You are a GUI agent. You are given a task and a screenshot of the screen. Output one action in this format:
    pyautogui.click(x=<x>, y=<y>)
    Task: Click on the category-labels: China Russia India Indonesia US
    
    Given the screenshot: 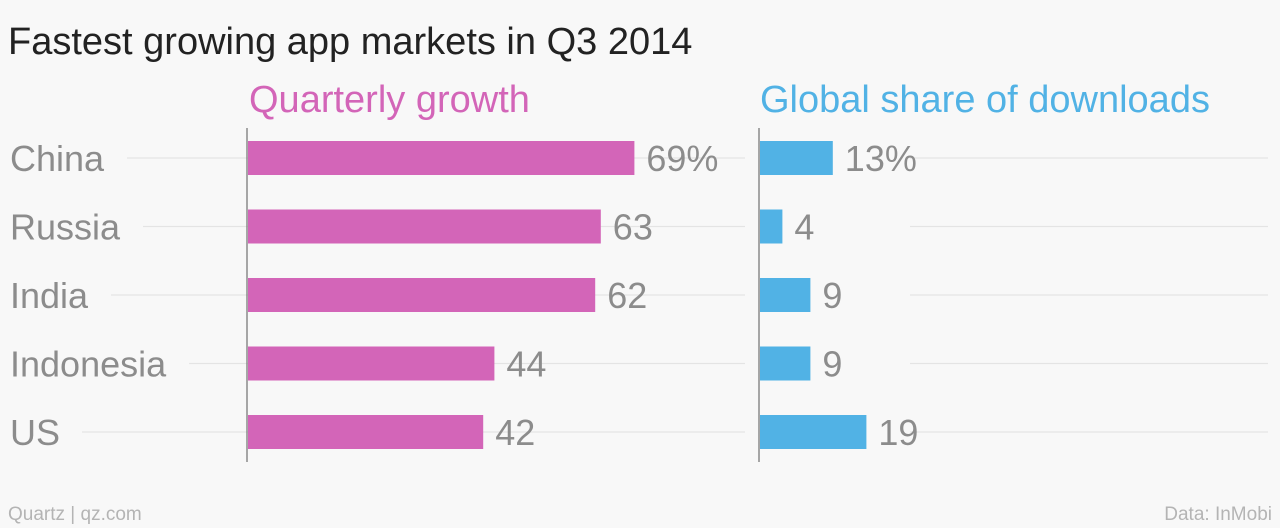 What is the action you would take?
    pyautogui.click(x=88, y=295)
    